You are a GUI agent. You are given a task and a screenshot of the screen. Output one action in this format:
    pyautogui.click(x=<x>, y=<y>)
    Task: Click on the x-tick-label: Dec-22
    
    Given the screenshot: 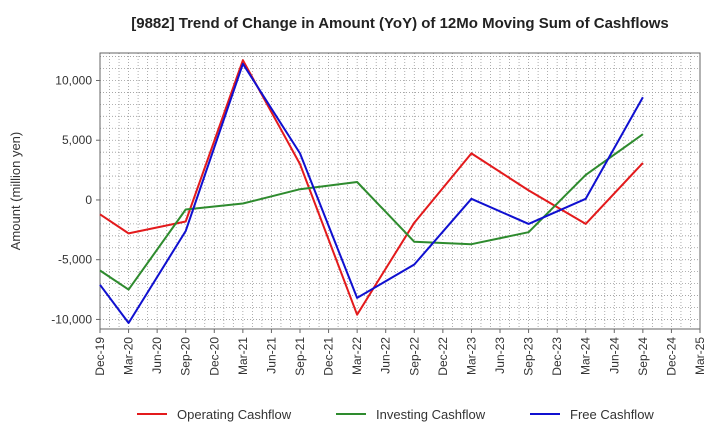 What is the action you would take?
    pyautogui.click(x=443, y=356)
    